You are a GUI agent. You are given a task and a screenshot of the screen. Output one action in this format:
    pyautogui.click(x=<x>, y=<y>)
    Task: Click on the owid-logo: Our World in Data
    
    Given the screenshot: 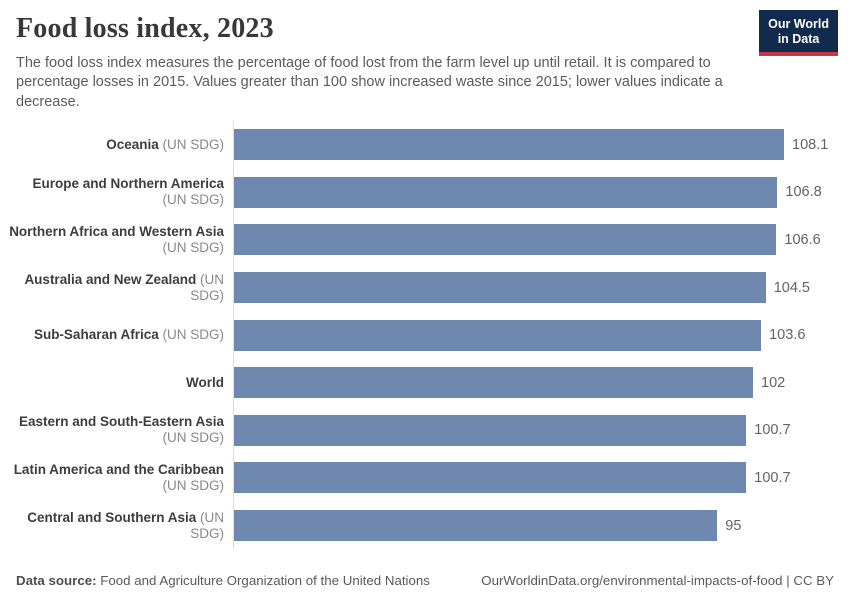 What is the action you would take?
    pyautogui.click(x=798, y=33)
    